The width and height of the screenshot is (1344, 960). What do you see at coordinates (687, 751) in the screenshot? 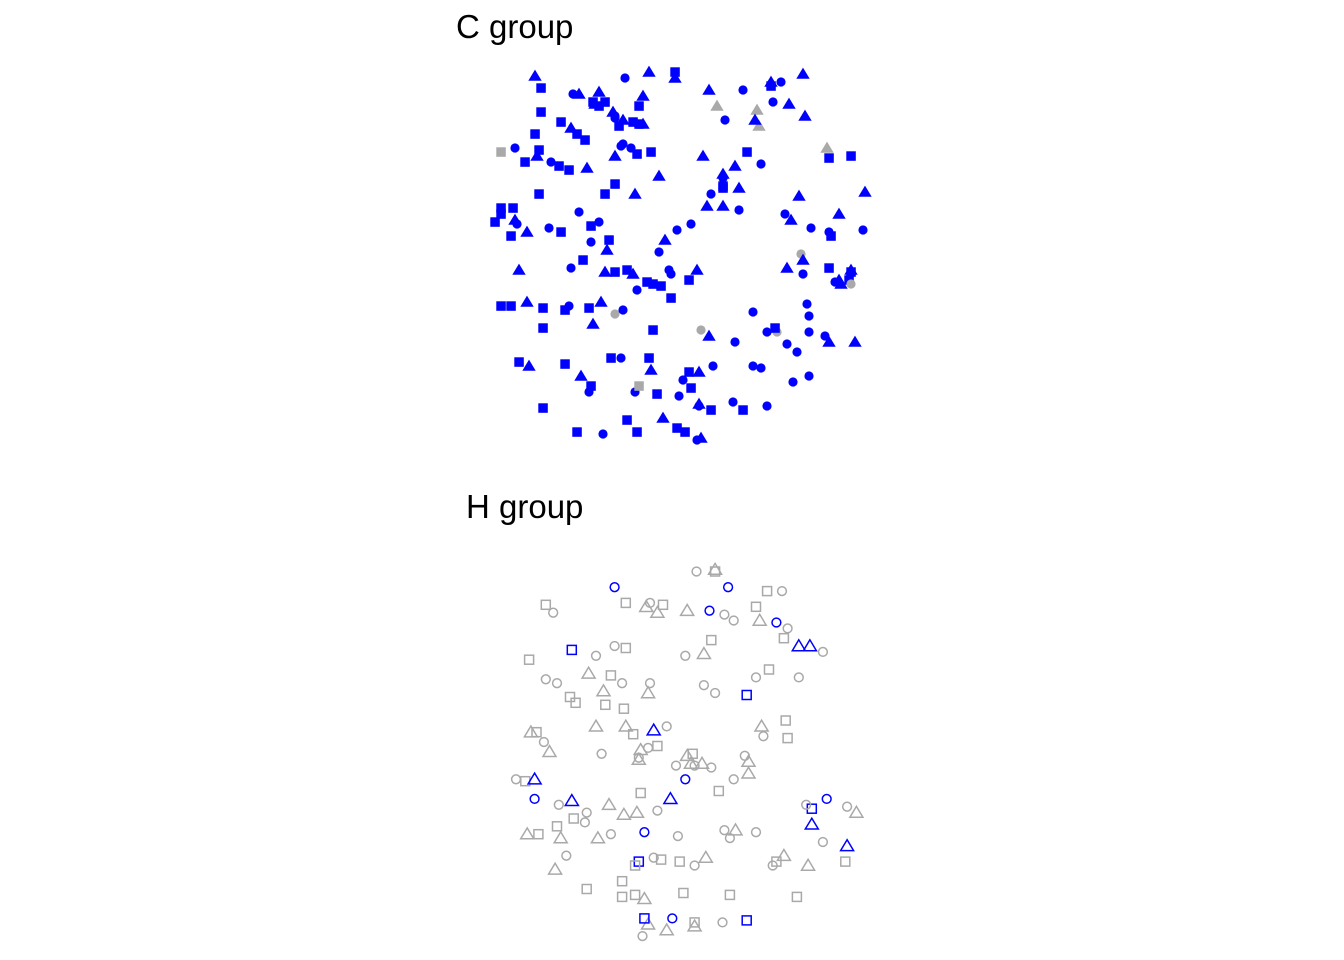
I see `h-group-scatter-plot` at bounding box center [687, 751].